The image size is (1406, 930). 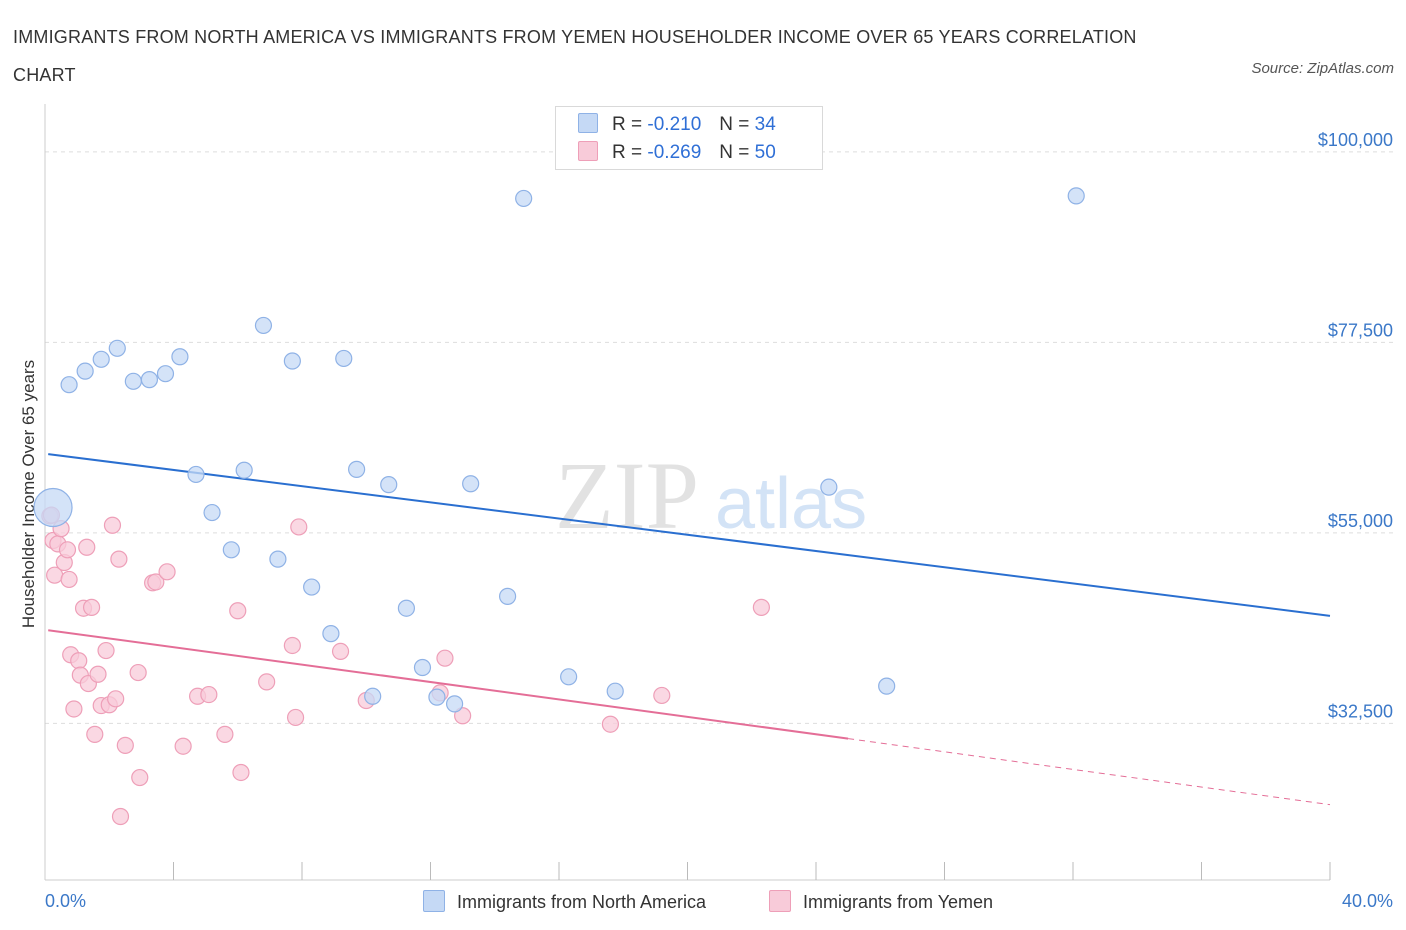 I want to click on series-legend-label: Immigrants from Yemen, so click(x=898, y=902).